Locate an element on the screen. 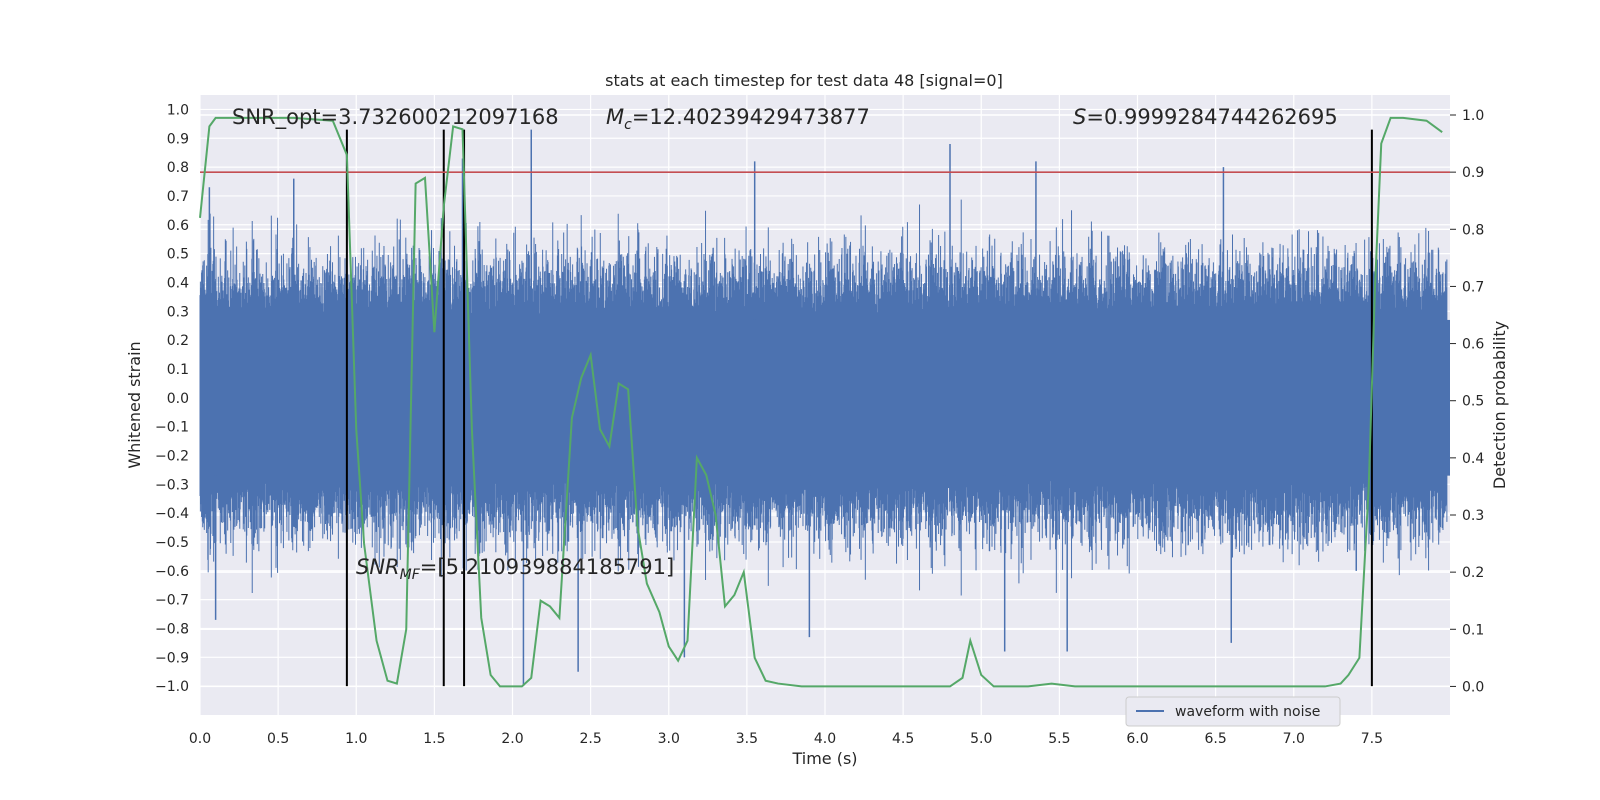  s-annotation: S=0.9999284744262695 is located at coordinates (1205, 117).